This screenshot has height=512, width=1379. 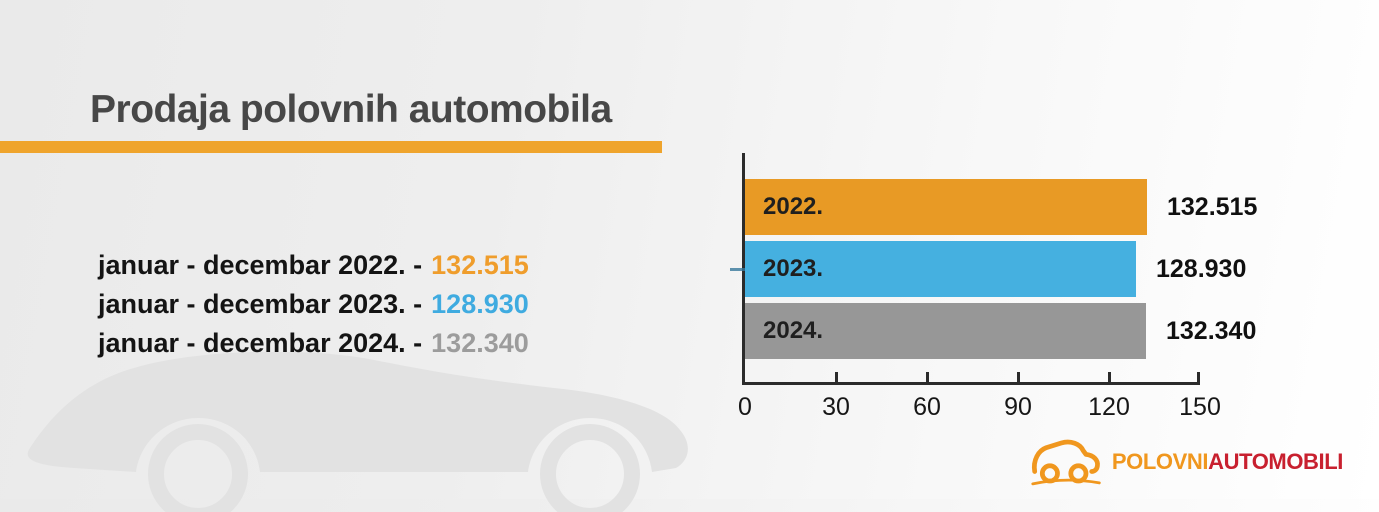 What do you see at coordinates (1201, 269) in the screenshot?
I see `bar-value-label: 128.930` at bounding box center [1201, 269].